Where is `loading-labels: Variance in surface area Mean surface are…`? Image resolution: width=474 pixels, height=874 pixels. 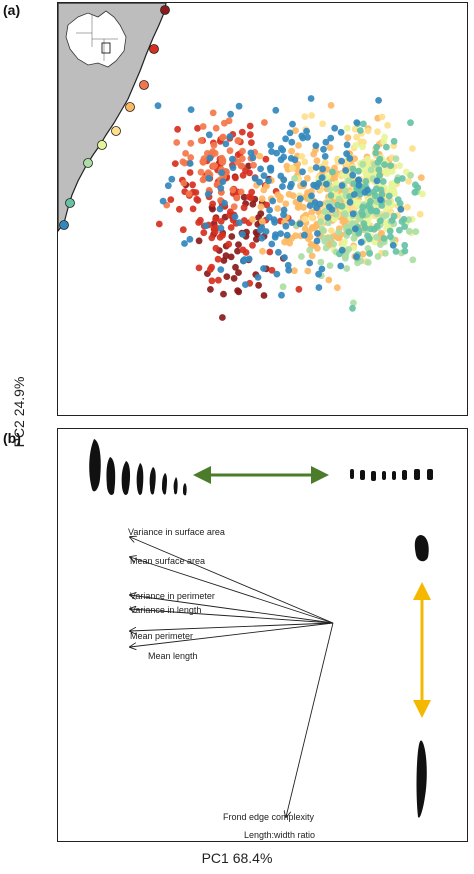 loading-labels: Variance in surface area Mean surface are… is located at coordinates (221, 683).